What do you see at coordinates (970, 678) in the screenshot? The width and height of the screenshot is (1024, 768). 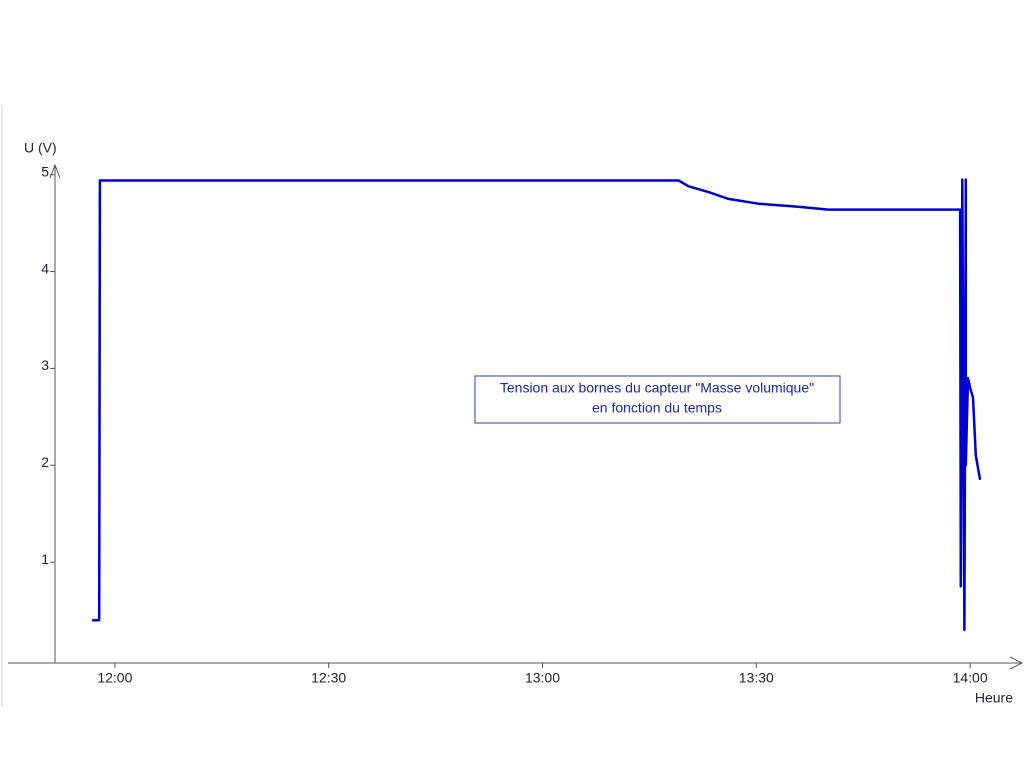 I see `x-tick-label: 14:00` at bounding box center [970, 678].